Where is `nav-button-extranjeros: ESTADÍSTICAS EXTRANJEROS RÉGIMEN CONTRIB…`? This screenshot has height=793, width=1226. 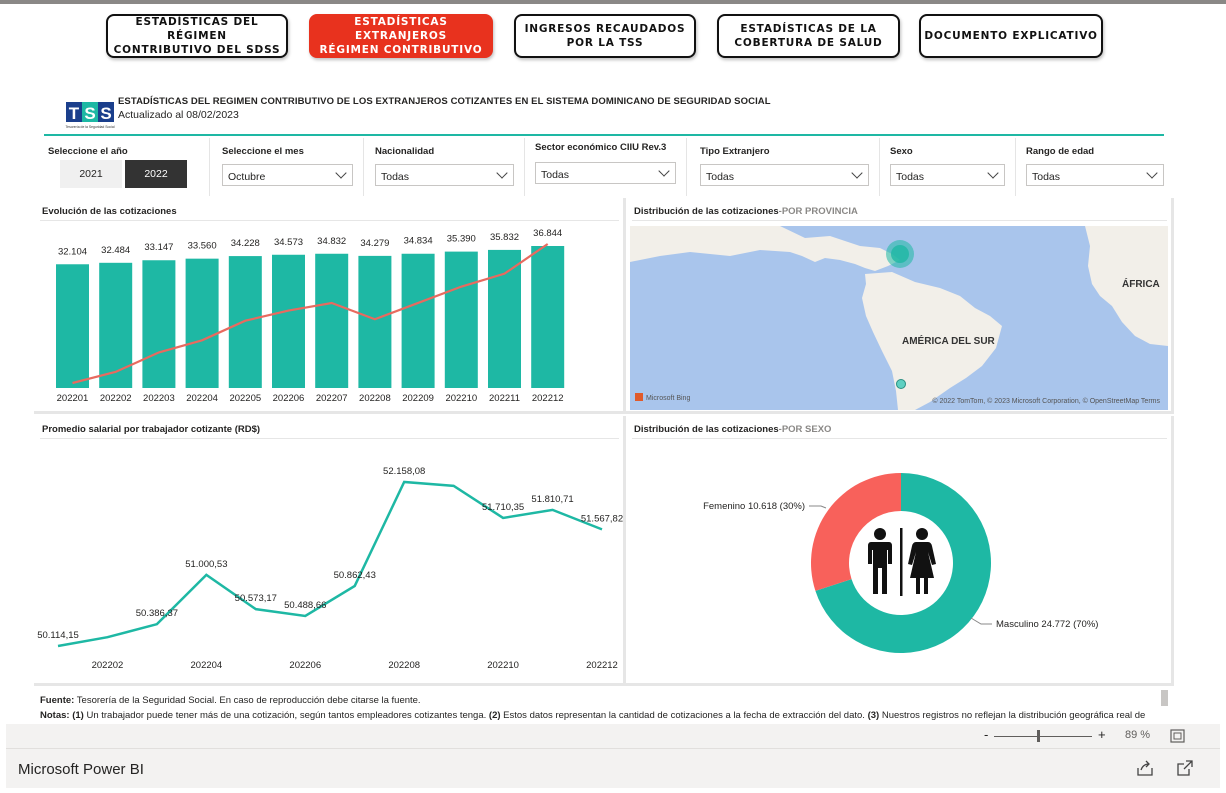 nav-button-extranjeros: ESTADÍSTICAS EXTRANJEROS RÉGIMEN CONTRIB… is located at coordinates (401, 36).